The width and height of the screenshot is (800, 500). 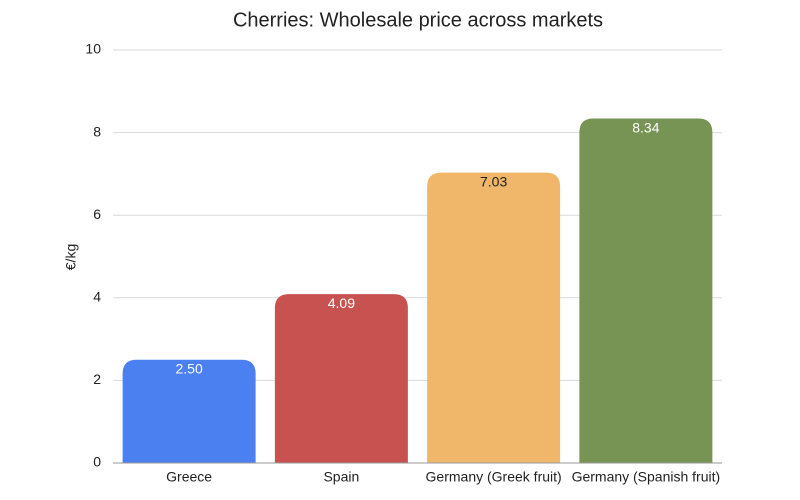 What do you see at coordinates (97, 462) in the screenshot?
I see `y-tick-label: 0` at bounding box center [97, 462].